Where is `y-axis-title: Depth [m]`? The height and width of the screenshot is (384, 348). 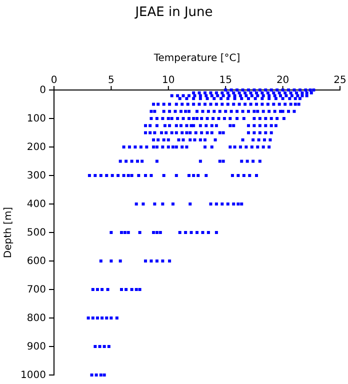
y-axis-title: Depth [m] is located at coordinates (8, 232).